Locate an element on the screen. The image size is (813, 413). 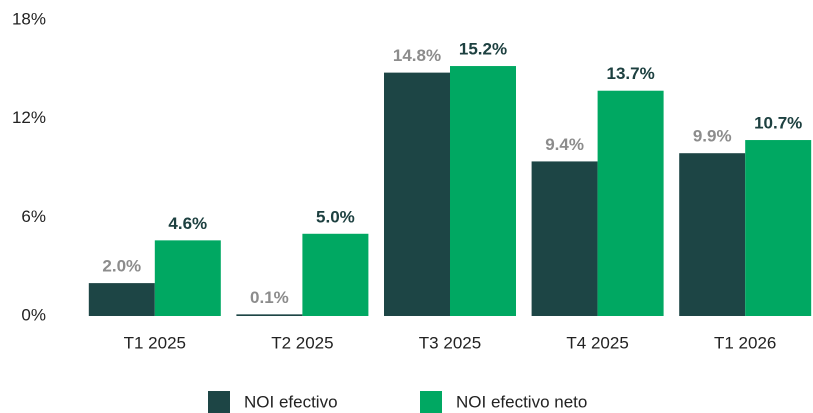
value-label: 13.7% is located at coordinates (630, 73).